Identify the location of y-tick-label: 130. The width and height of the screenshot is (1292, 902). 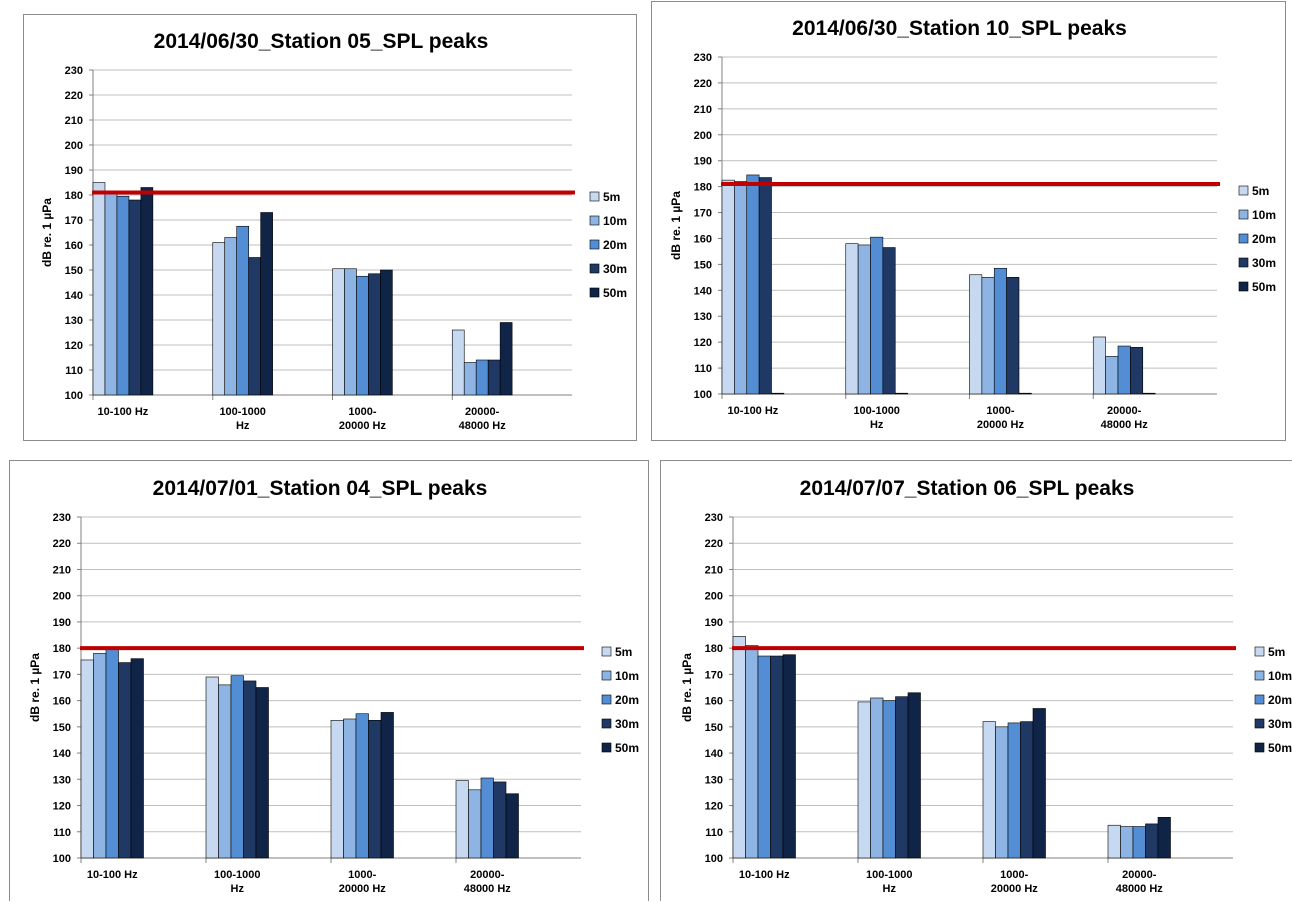
(74, 321).